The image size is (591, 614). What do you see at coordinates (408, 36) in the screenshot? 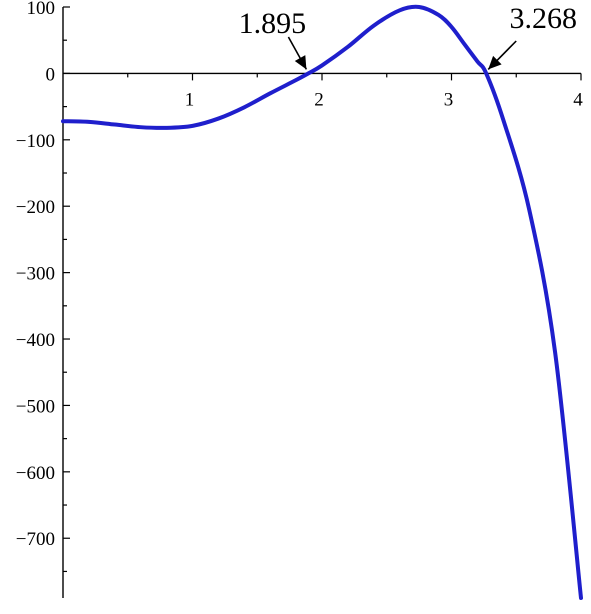
I see `annotations: 1.895 3.268` at bounding box center [408, 36].